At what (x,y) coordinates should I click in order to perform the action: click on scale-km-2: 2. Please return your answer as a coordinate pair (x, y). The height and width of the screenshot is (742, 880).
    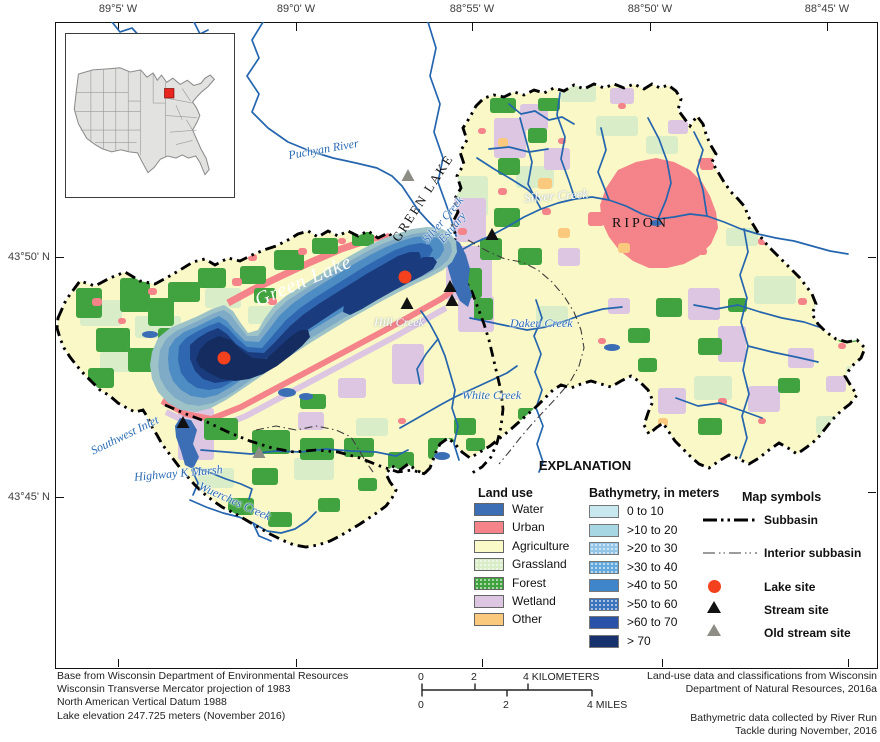
    Looking at the image, I should click on (474, 677).